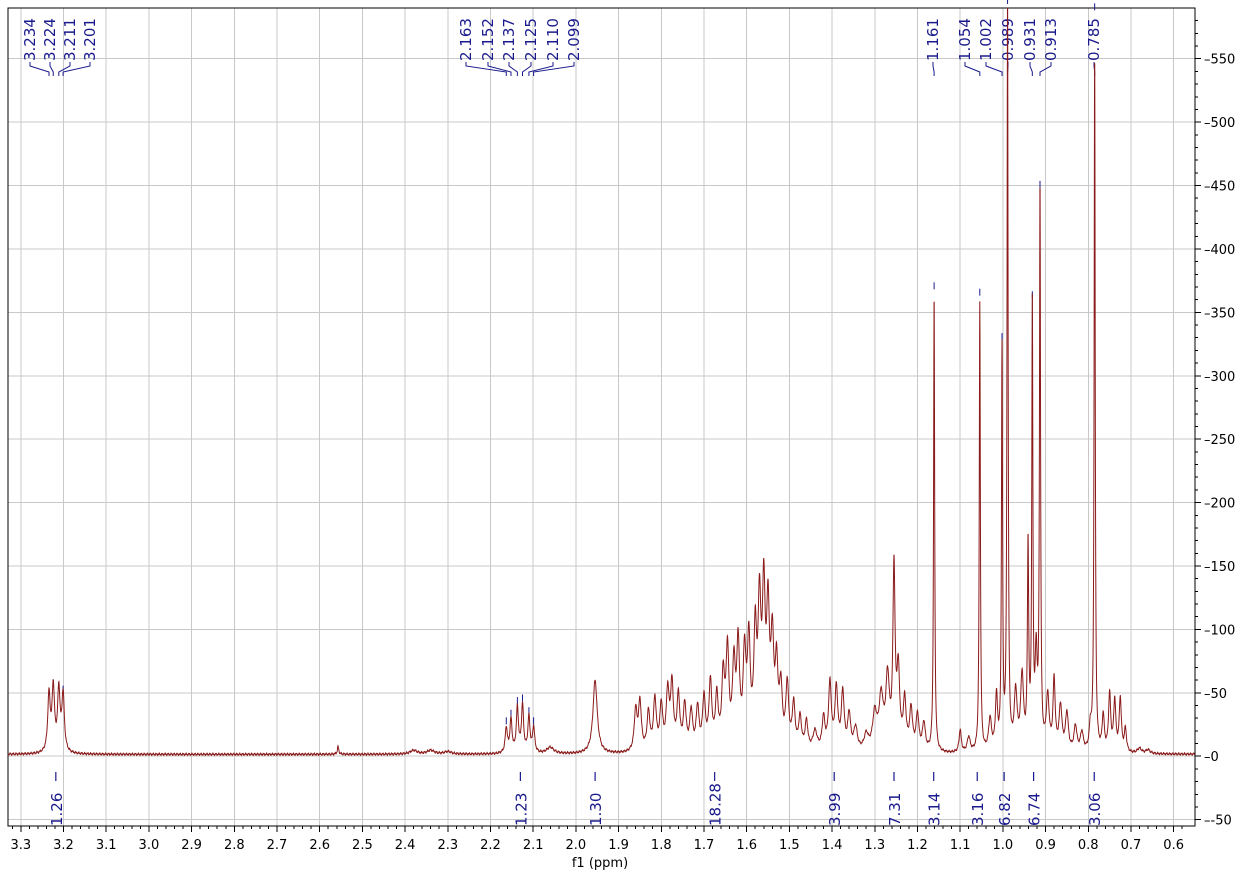  Describe the element at coordinates (746, 845) in the screenshot. I see `x-tick-label: 1.6` at that location.